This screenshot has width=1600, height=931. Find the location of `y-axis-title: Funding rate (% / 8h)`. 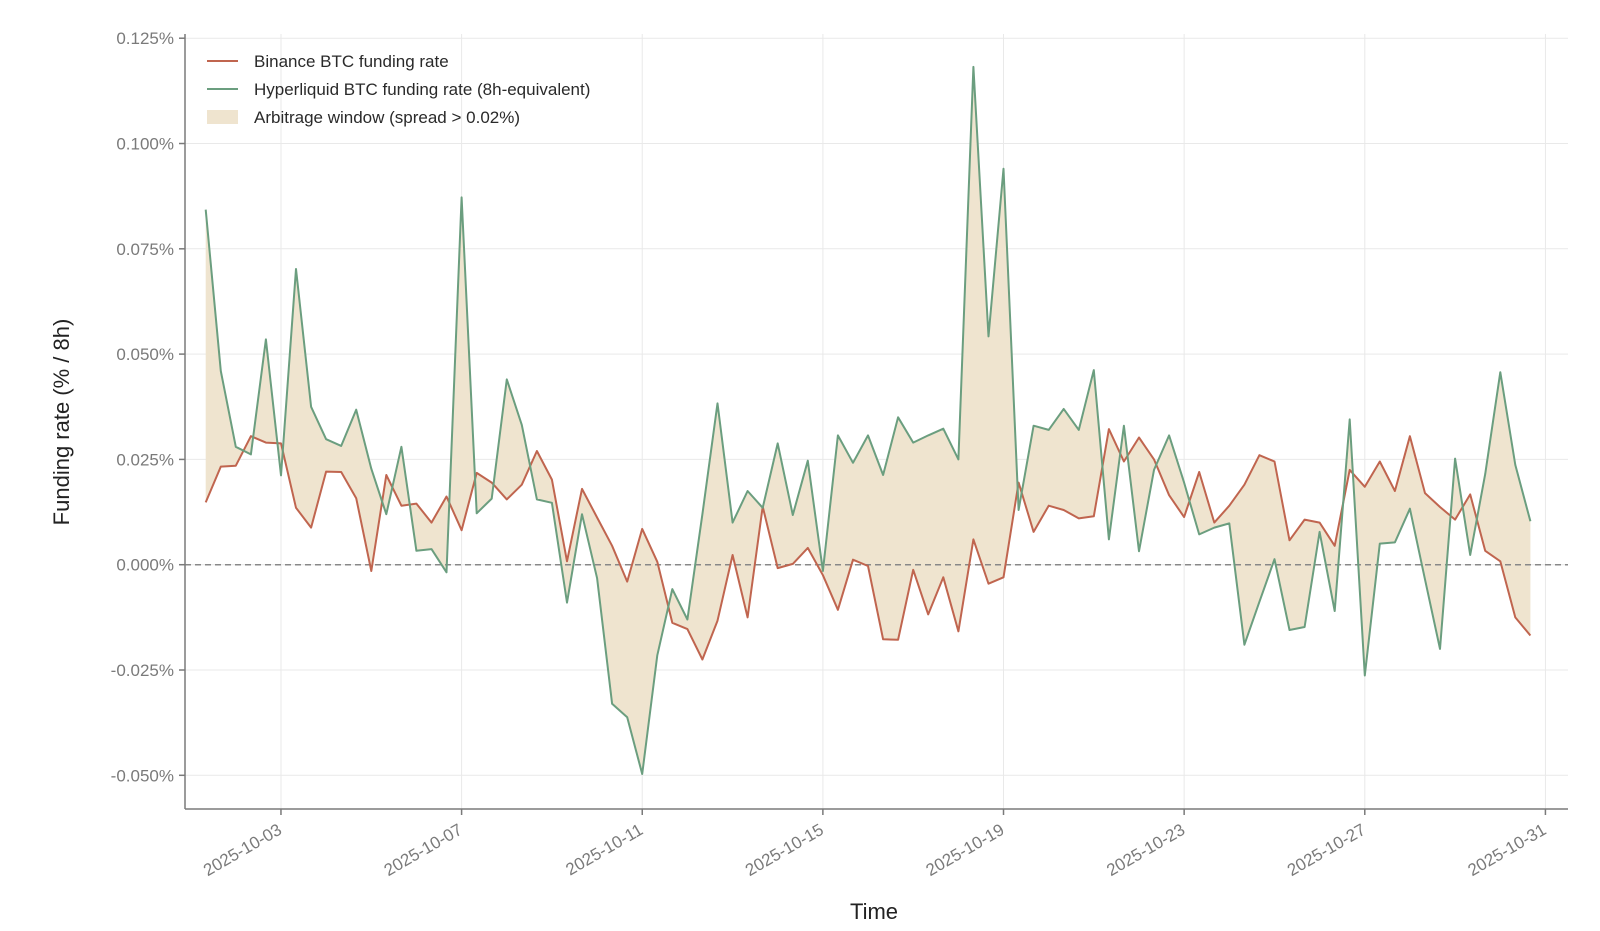

y-axis-title: Funding rate (% / 8h) is located at coordinates (61, 422).